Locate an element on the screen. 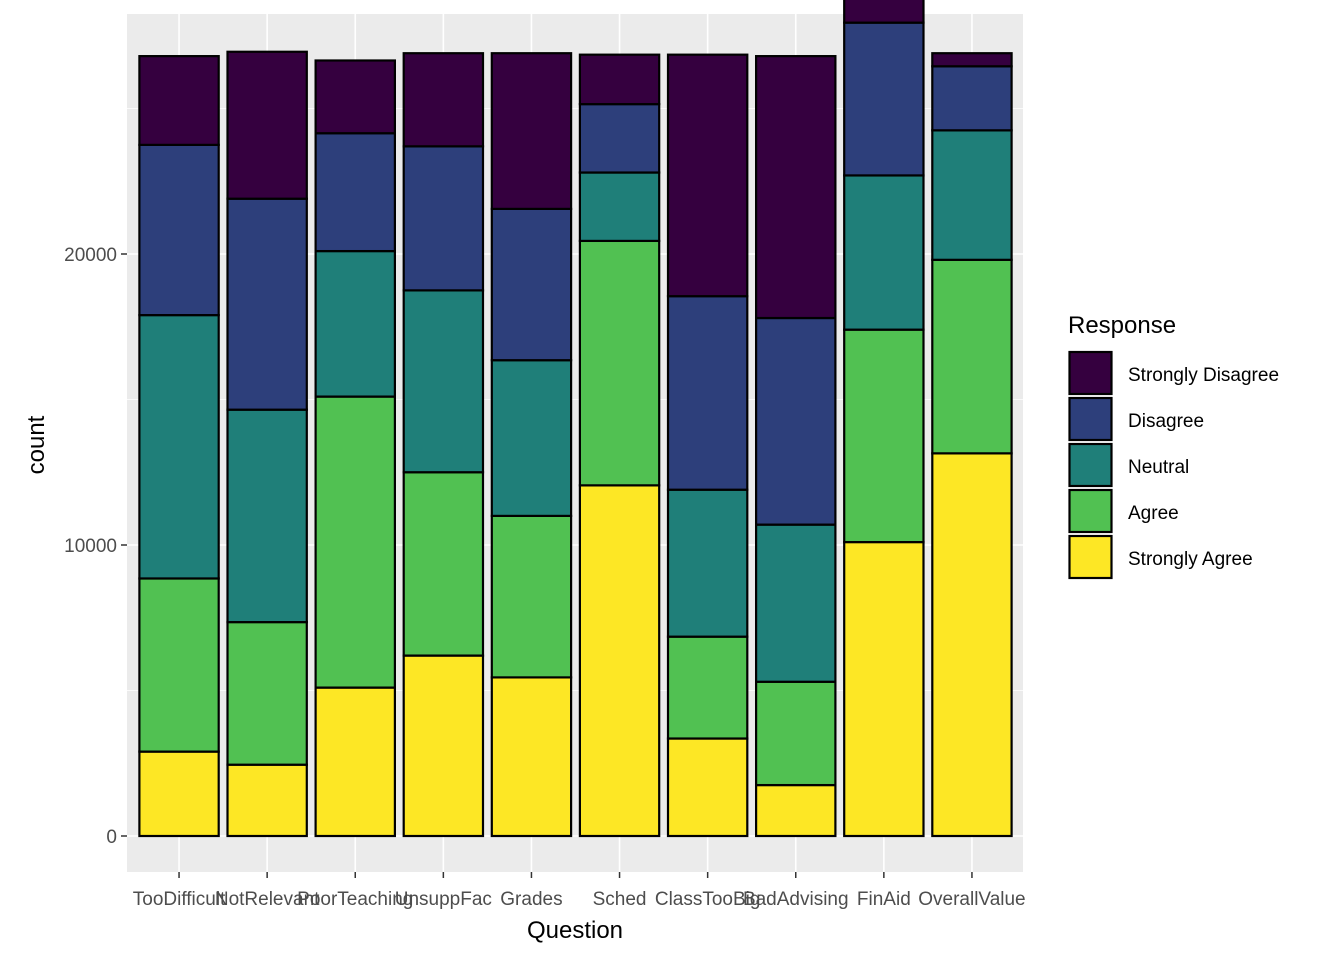 Image resolution: width=1344 pixels, height=960 pixels. x-tick-label: ClassTooBig is located at coordinates (708, 899).